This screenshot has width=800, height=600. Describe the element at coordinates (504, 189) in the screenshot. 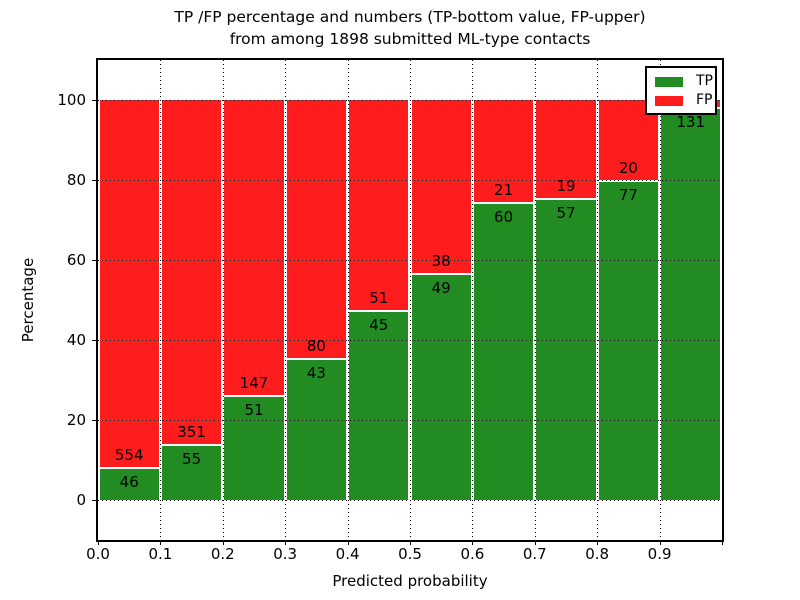

I see `fp-count-label: 21` at that location.